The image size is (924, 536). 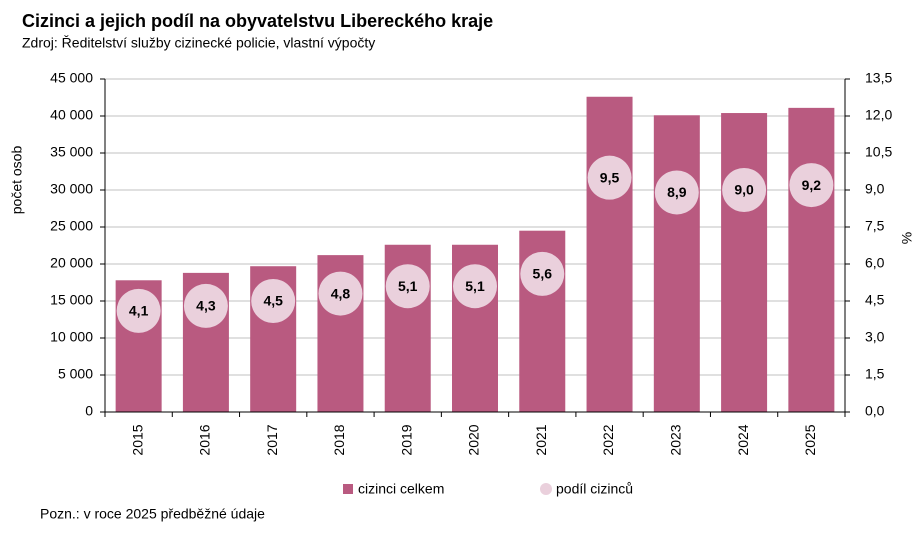 I want to click on y-tick-label: 25 000, so click(x=71, y=226).